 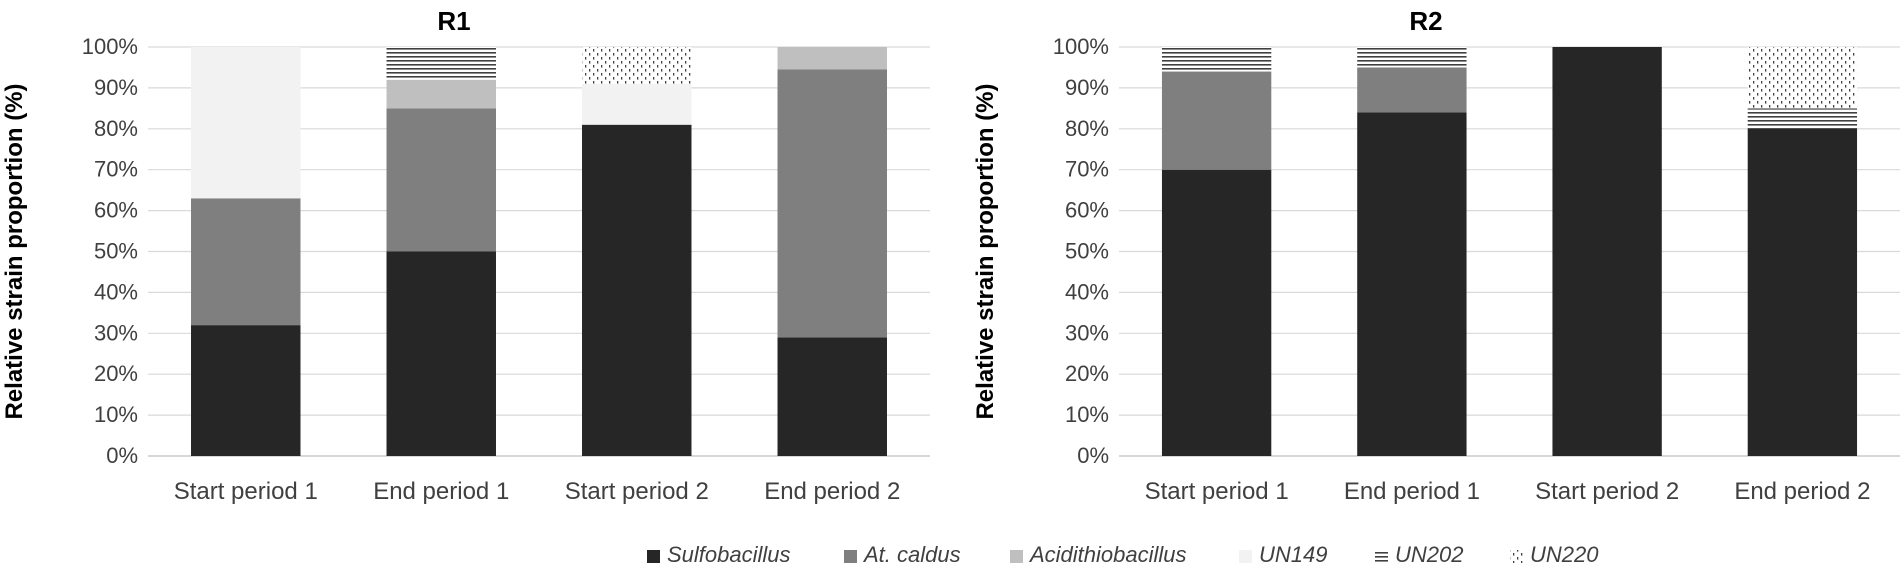 What do you see at coordinates (453, 21) in the screenshot?
I see `chart-title: R1` at bounding box center [453, 21].